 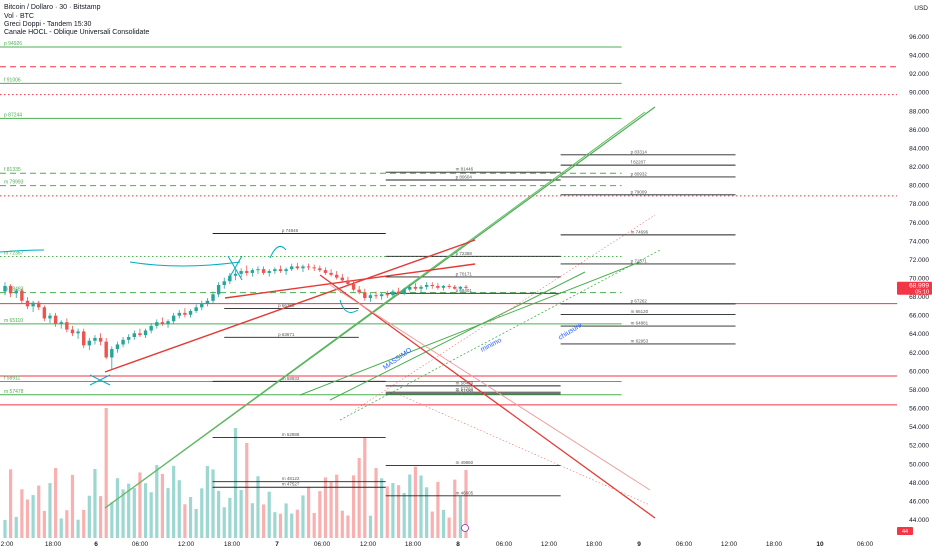 I want to click on segment-label: f 82207, so click(x=639, y=162).